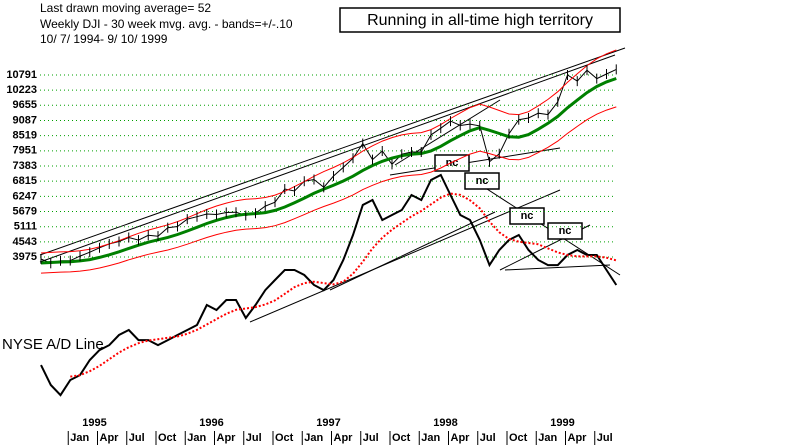 This screenshot has height=448, width=800. I want to click on title-box, so click(480, 20).